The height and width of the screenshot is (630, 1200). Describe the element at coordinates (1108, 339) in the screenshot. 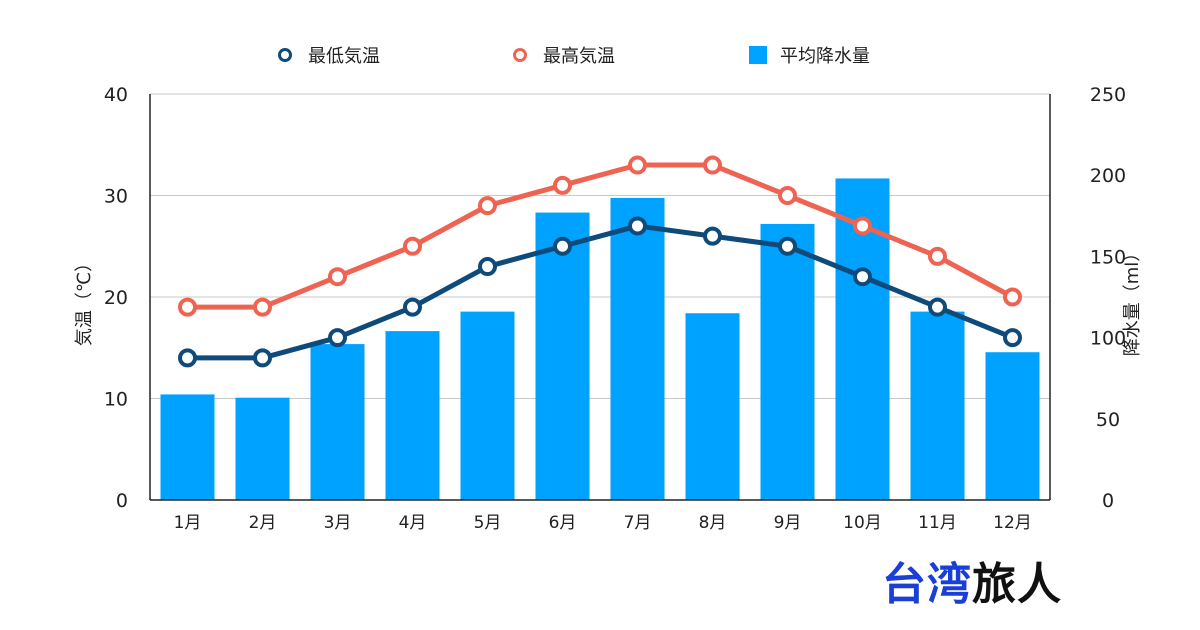

I see `y2-tick-label: 100` at that location.